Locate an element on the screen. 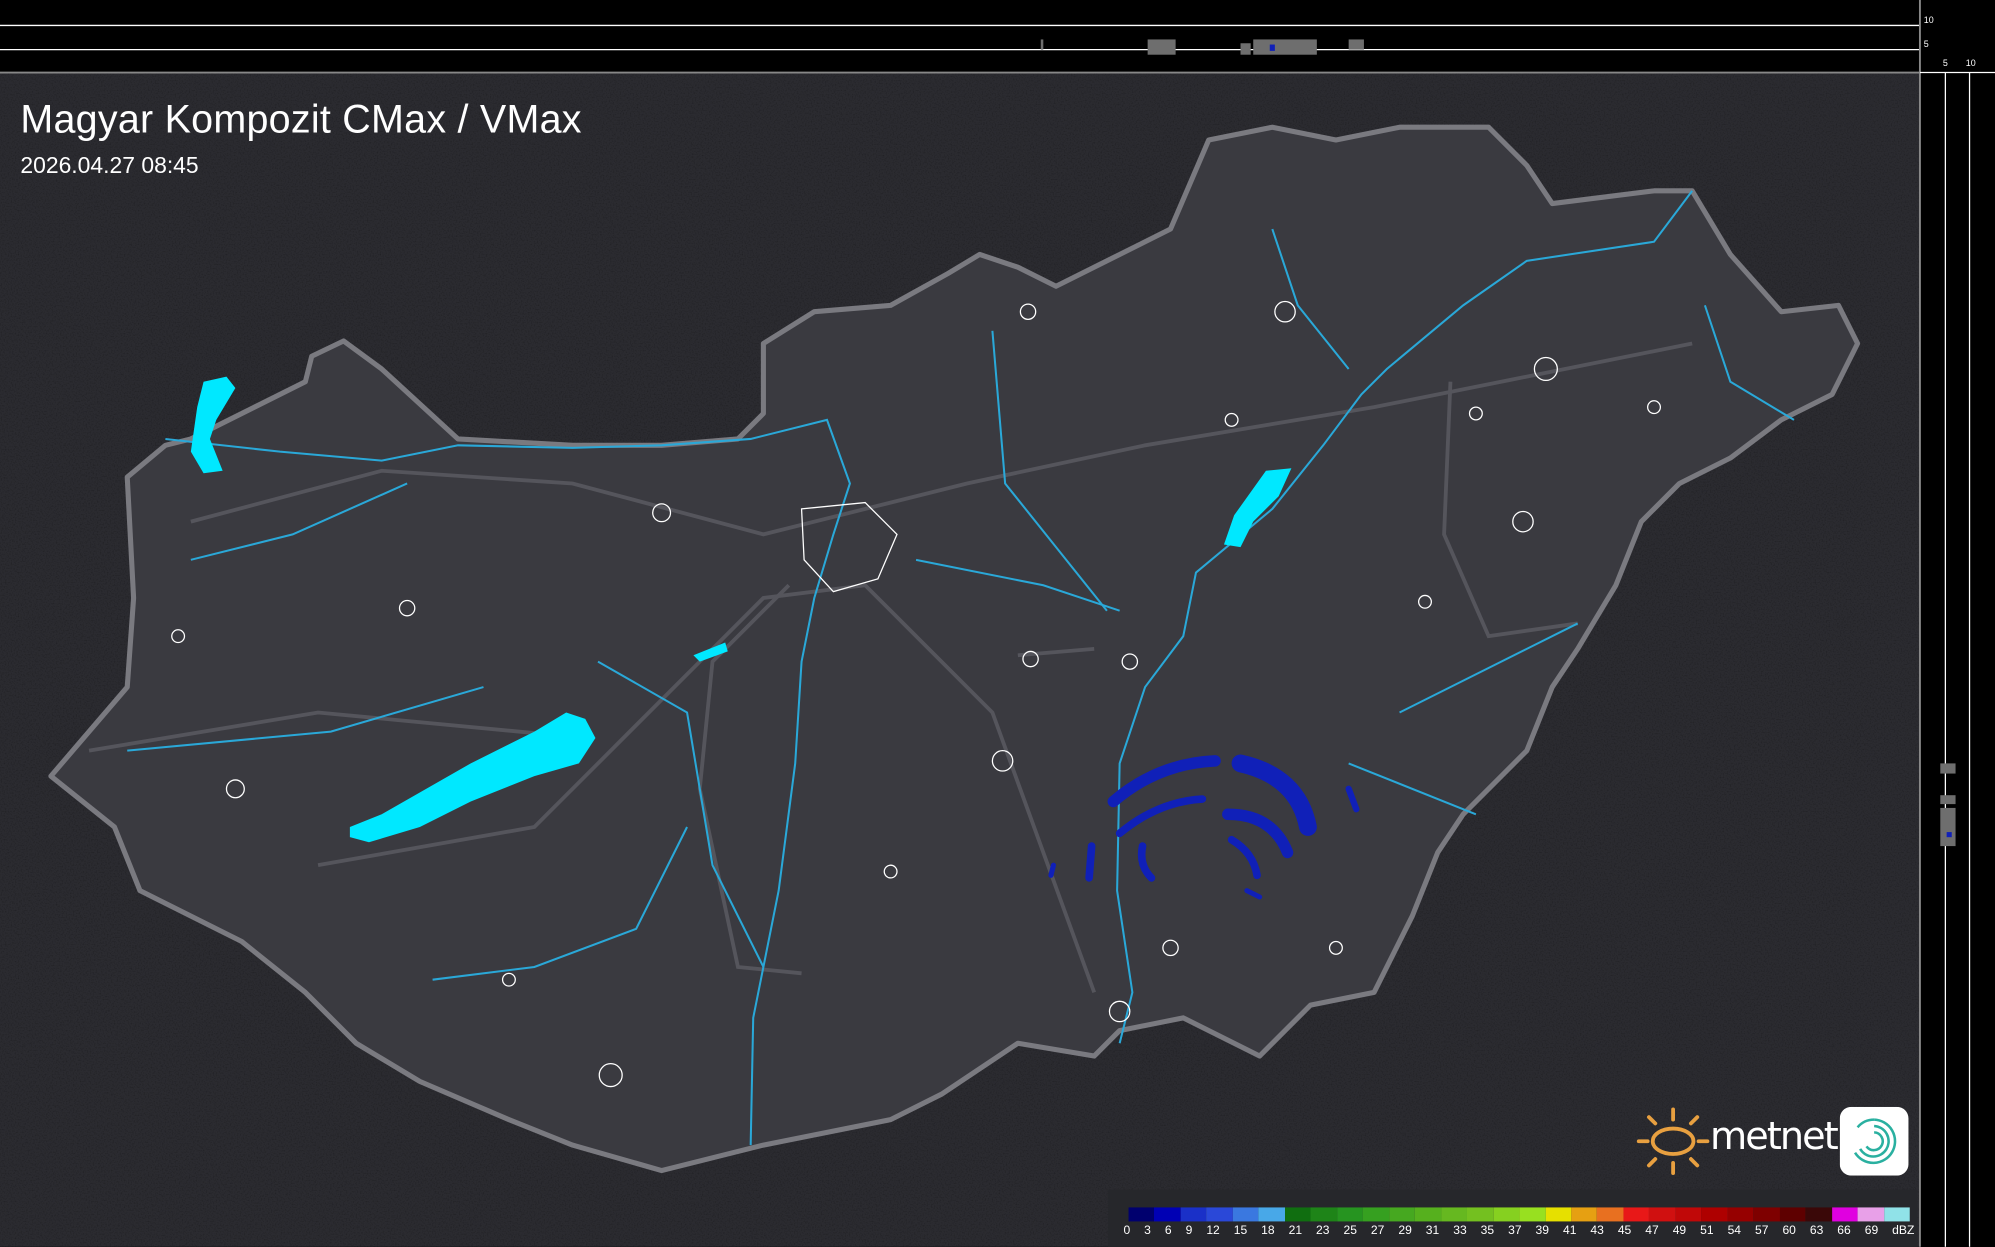 The height and width of the screenshot is (1247, 1995). top-profile-axis-label: 10 is located at coordinates (1928, 21).